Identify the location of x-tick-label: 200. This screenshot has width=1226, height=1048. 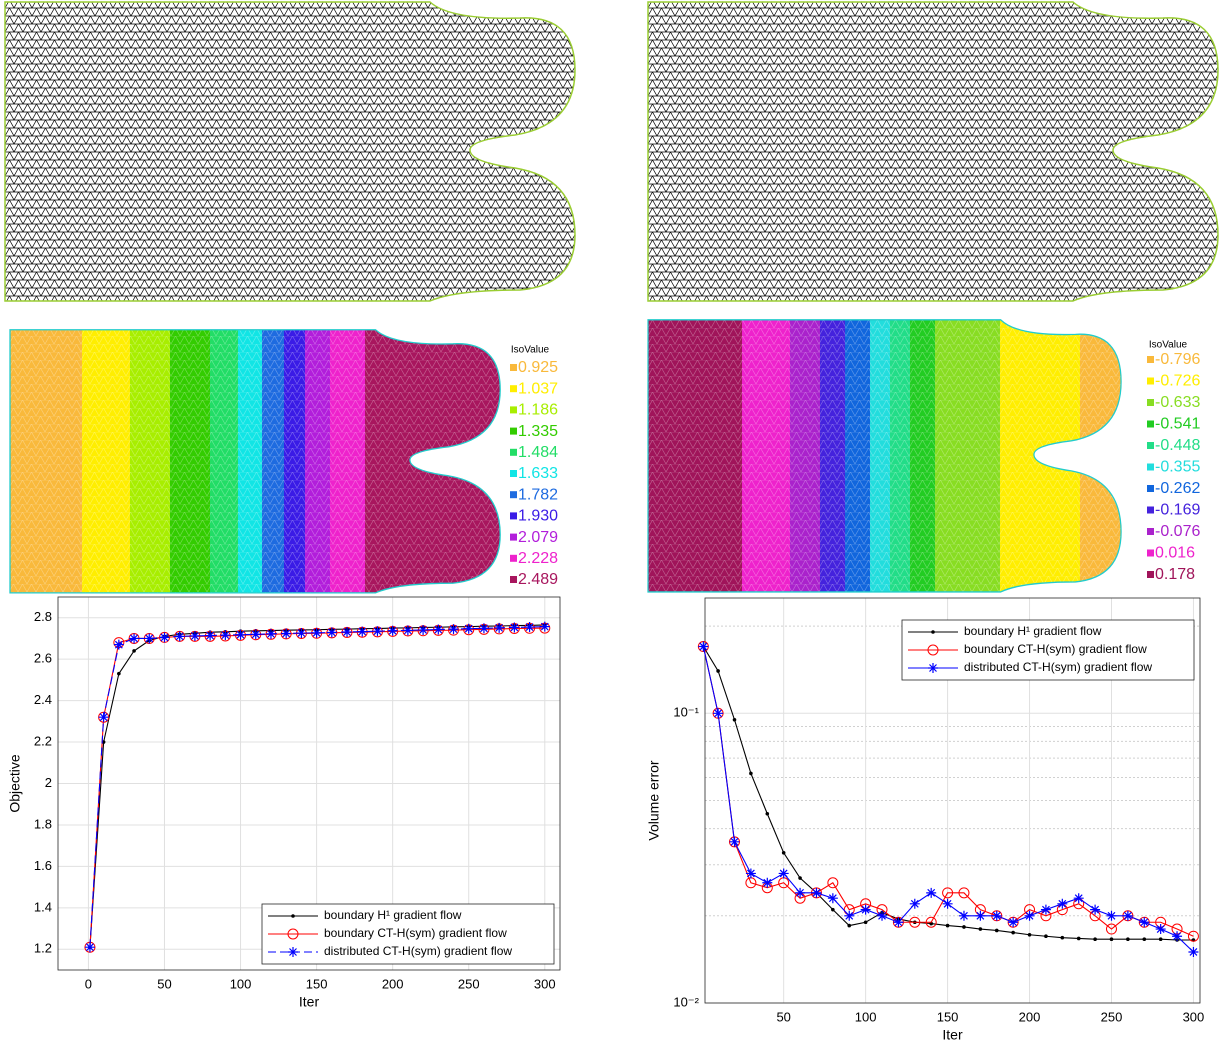
(393, 983).